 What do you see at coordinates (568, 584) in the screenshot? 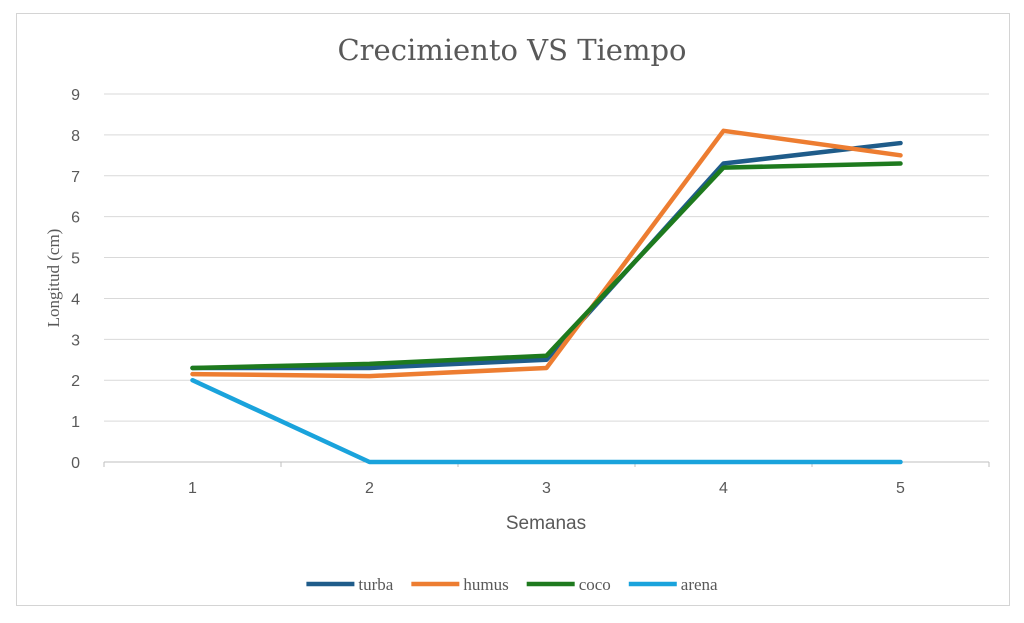
I see `legend-item-coco: coco` at bounding box center [568, 584].